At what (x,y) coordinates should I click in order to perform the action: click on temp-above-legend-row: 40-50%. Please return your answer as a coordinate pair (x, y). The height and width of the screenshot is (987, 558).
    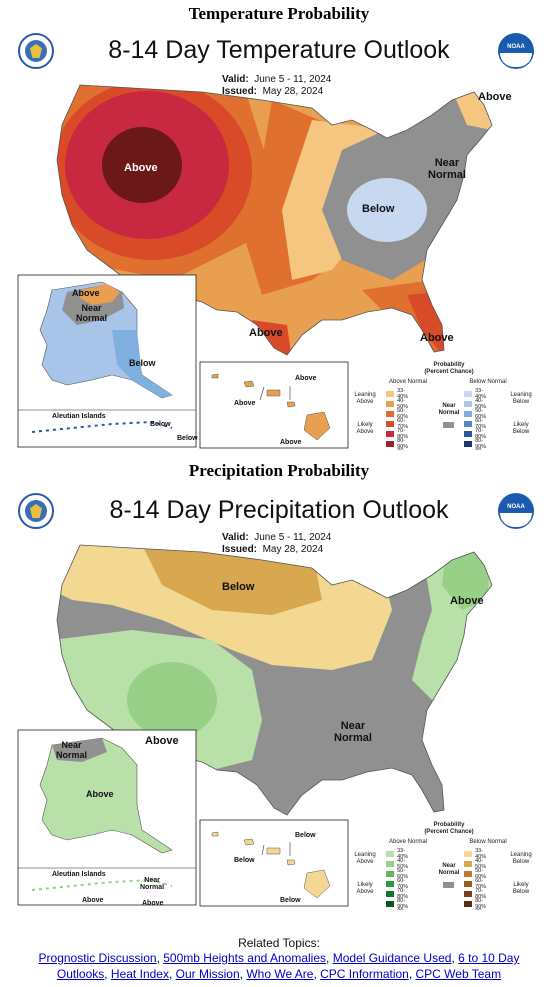
    Looking at the image, I should click on (398, 404).